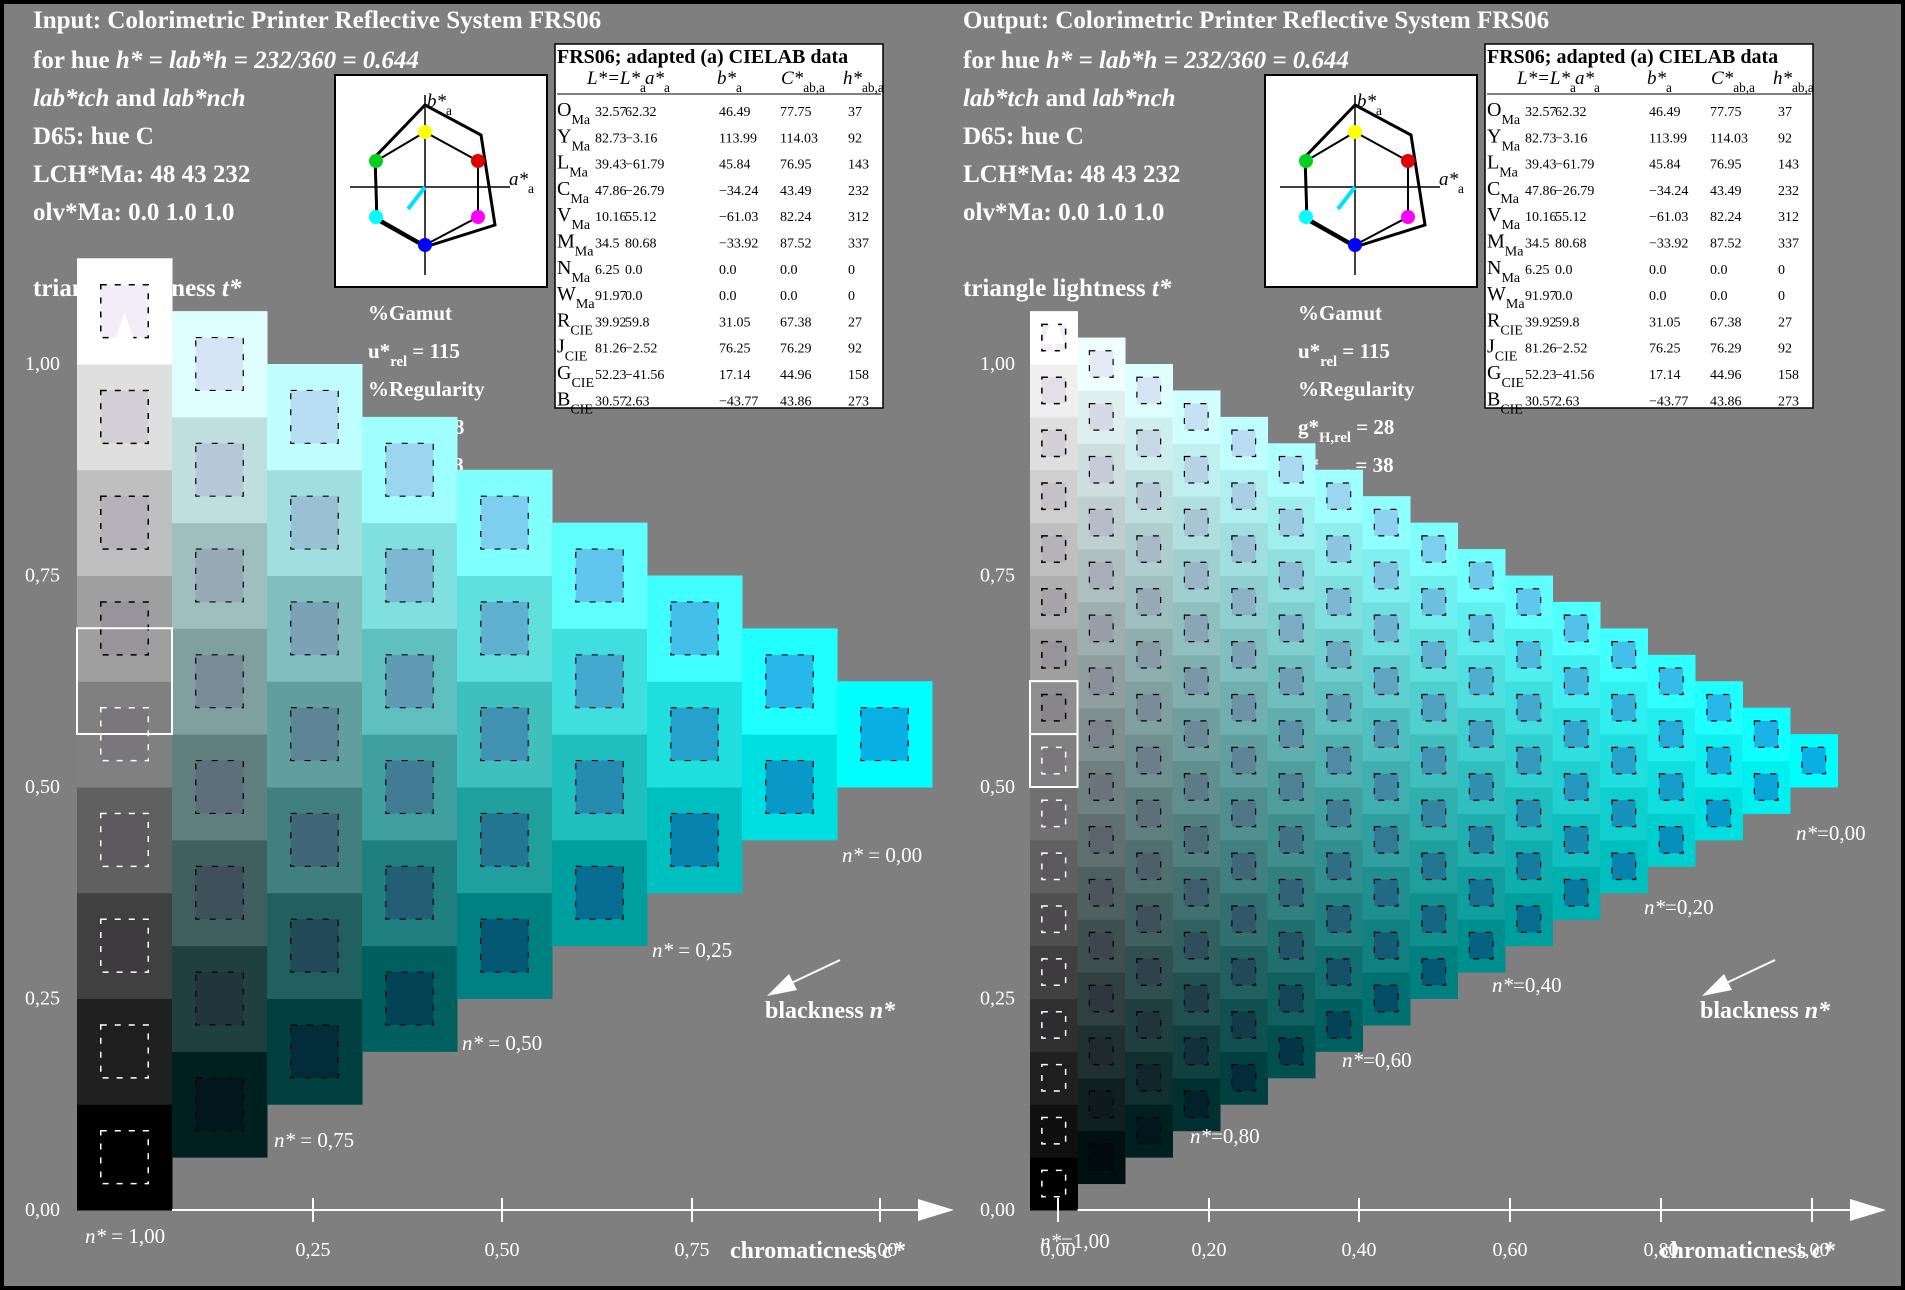 This screenshot has width=1905, height=1290. I want to click on input-cell-a: −3.16, so click(641, 138).